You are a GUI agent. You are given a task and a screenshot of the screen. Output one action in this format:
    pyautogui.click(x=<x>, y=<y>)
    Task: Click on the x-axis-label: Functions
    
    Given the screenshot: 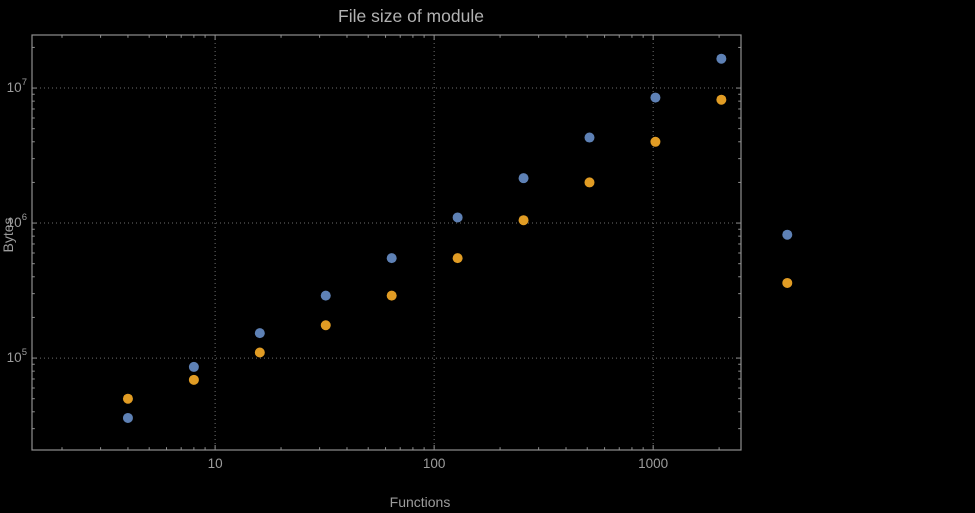 What is the action you would take?
    pyautogui.click(x=420, y=502)
    